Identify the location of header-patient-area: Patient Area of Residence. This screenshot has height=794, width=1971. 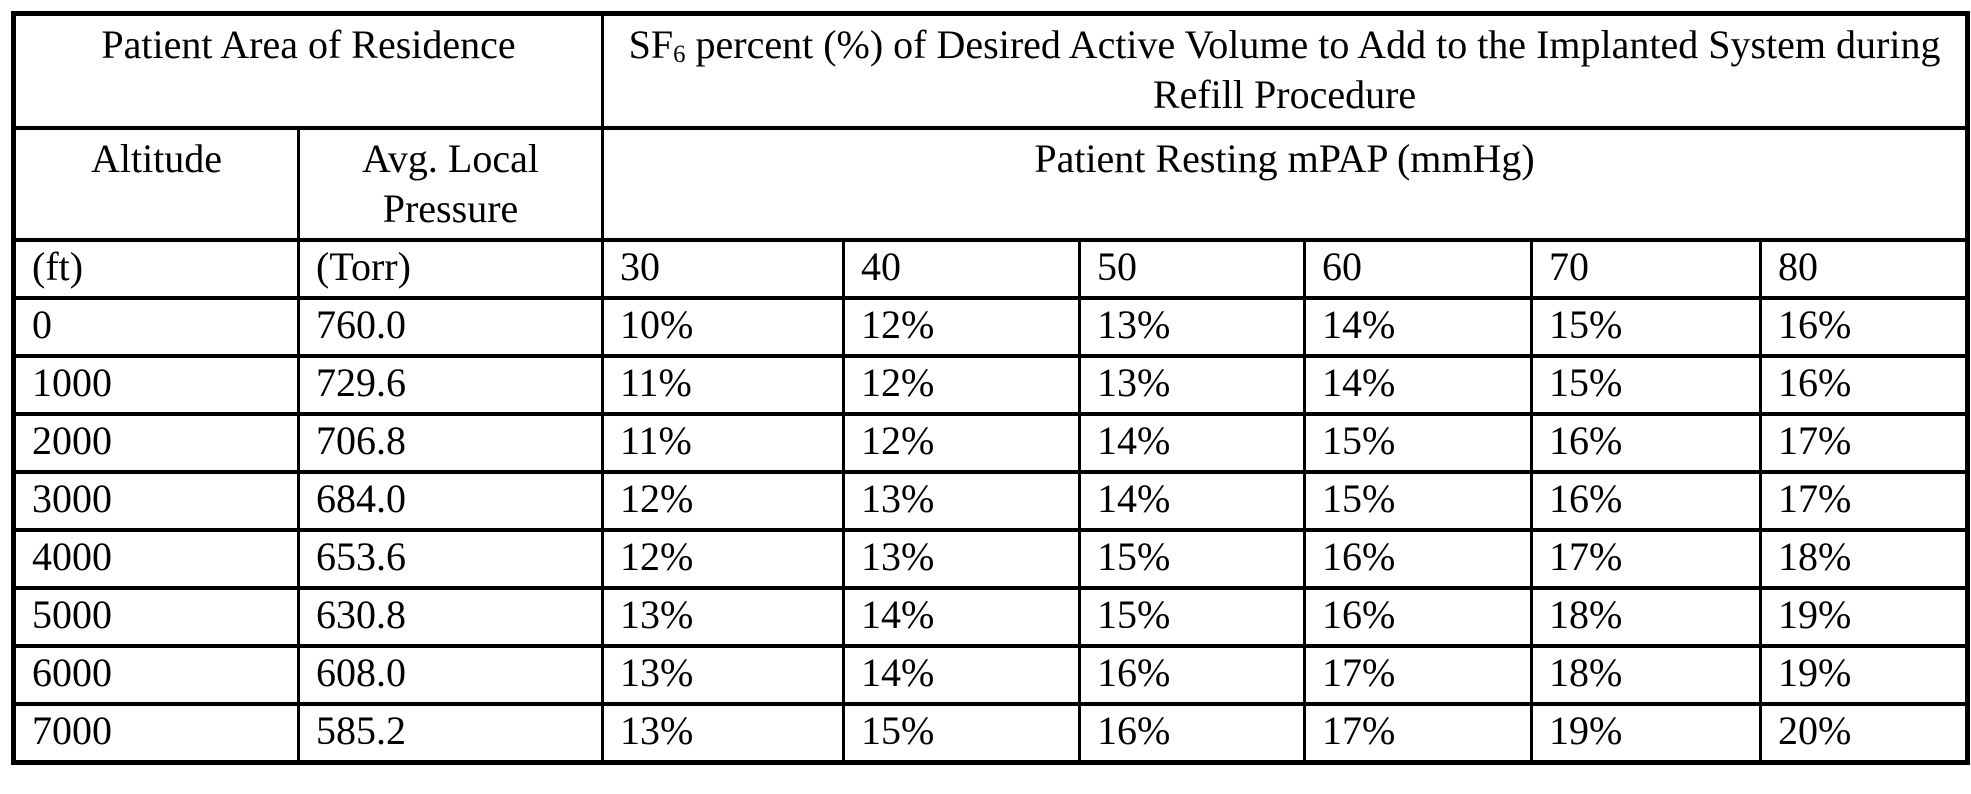
(308, 70).